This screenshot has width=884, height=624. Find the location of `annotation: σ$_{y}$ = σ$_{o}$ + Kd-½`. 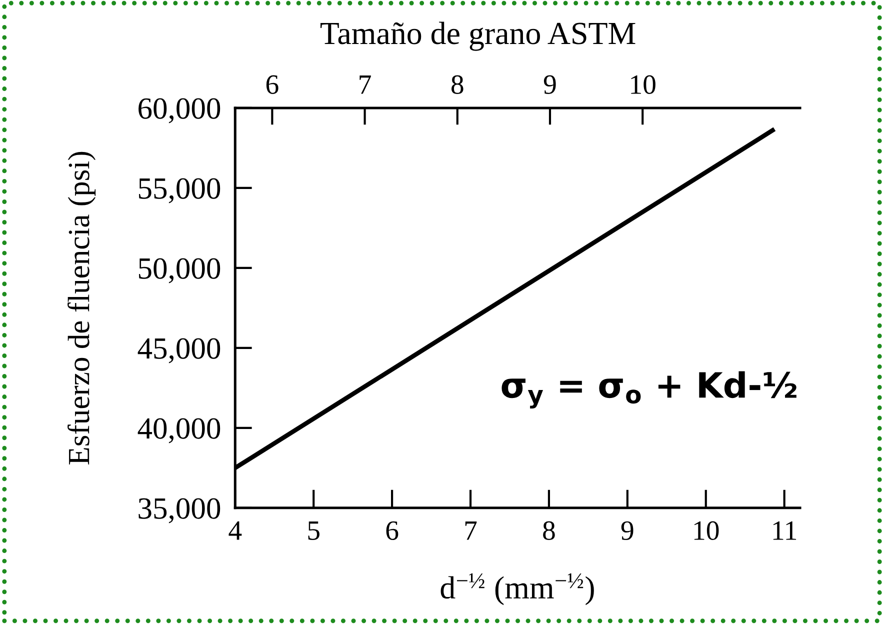

annotation: σ$_{y}$ = σ$_{o}$ + Kd-½ is located at coordinates (649, 390).